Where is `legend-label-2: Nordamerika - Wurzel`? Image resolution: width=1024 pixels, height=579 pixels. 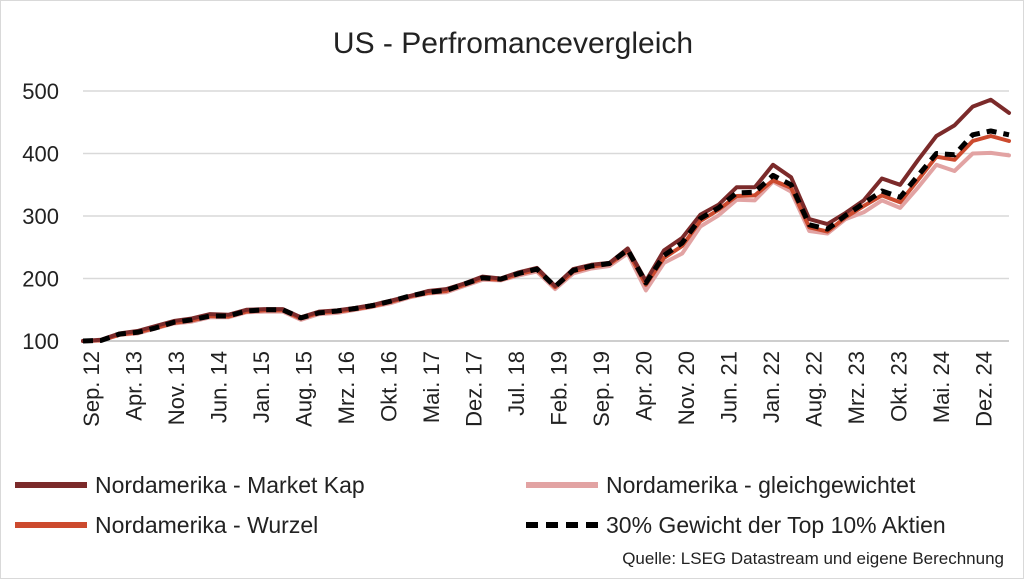
legend-label-2: Nordamerika - Wurzel is located at coordinates (206, 525).